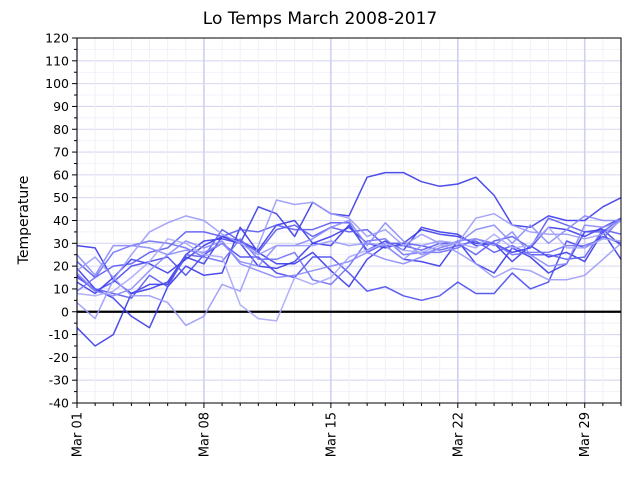 The width and height of the screenshot is (640, 480). I want to click on y-tick-label: 80, so click(61, 129).